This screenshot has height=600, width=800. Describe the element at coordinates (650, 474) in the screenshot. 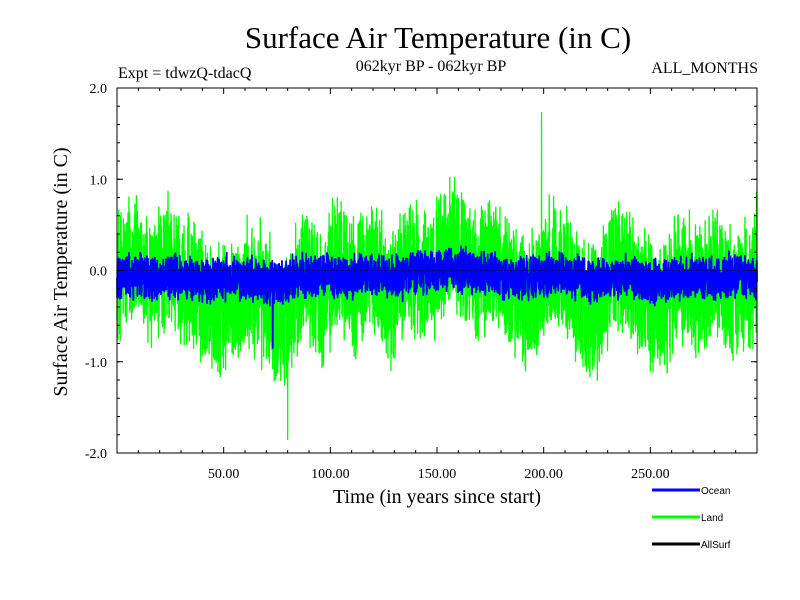

I see `x-tick-label: 250.00` at that location.